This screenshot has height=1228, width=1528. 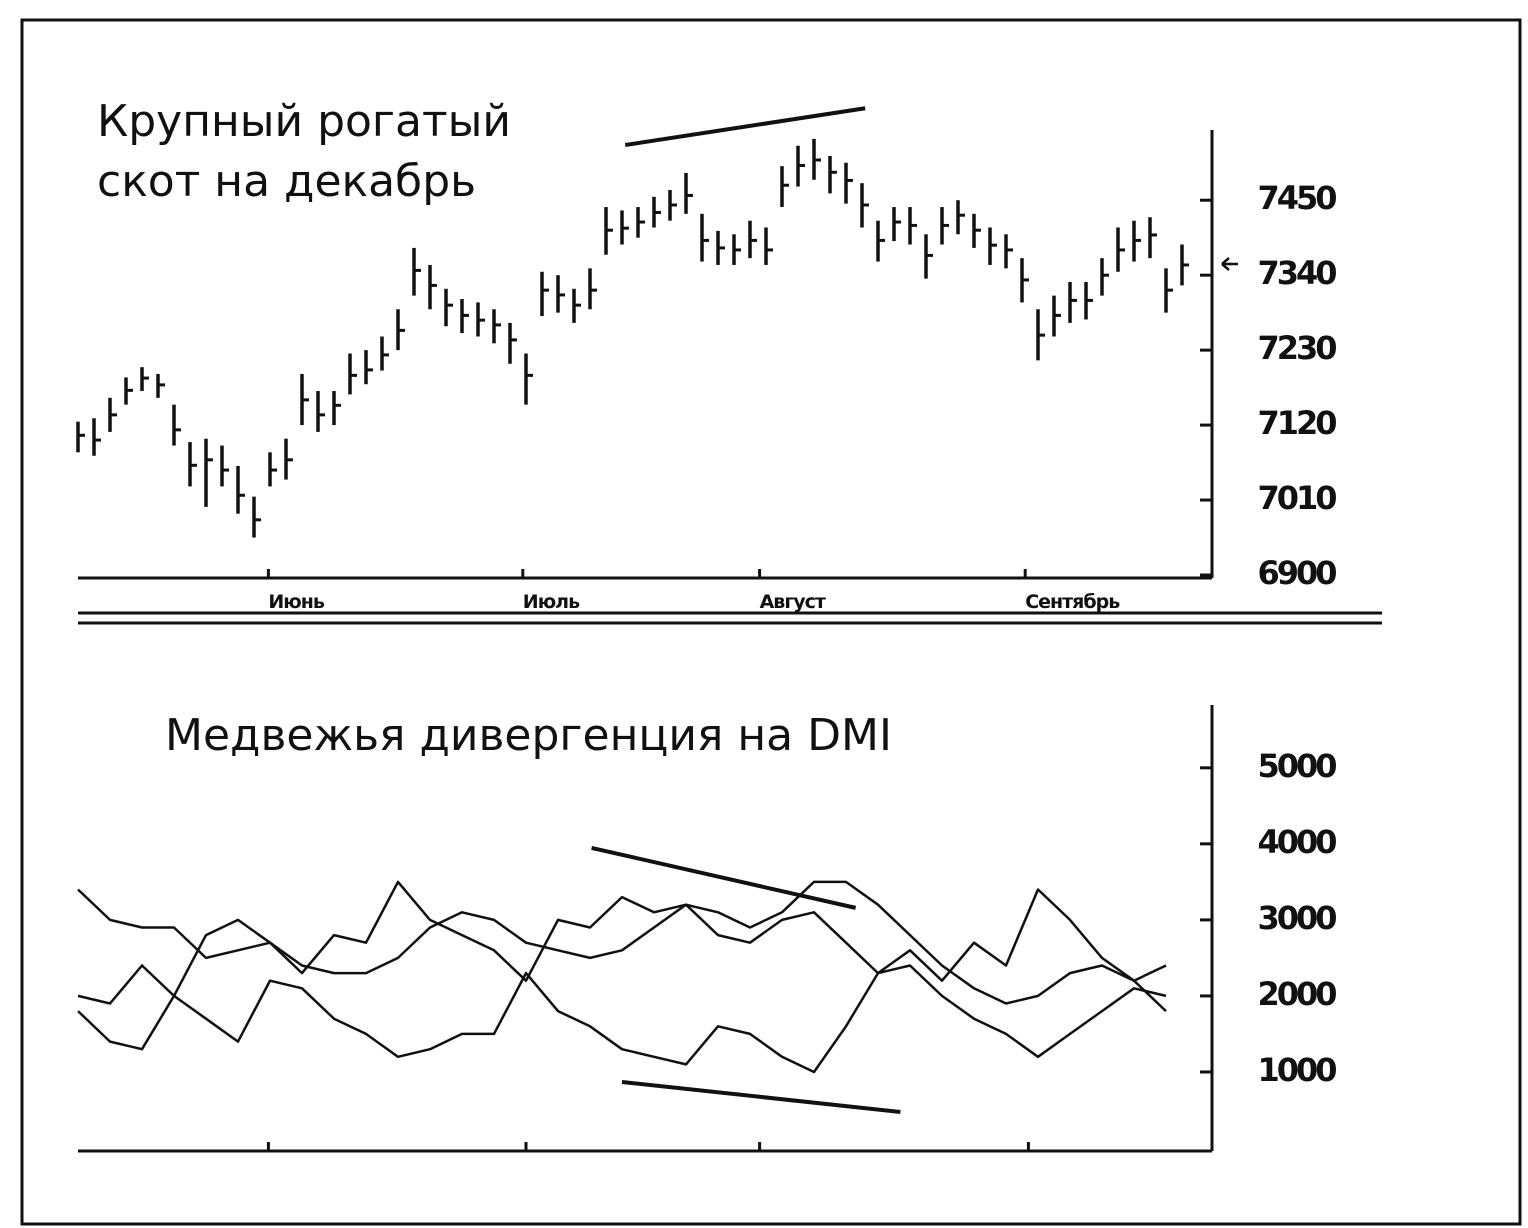 I want to click on chart-title: скот на декабрь, so click(x=286, y=181).